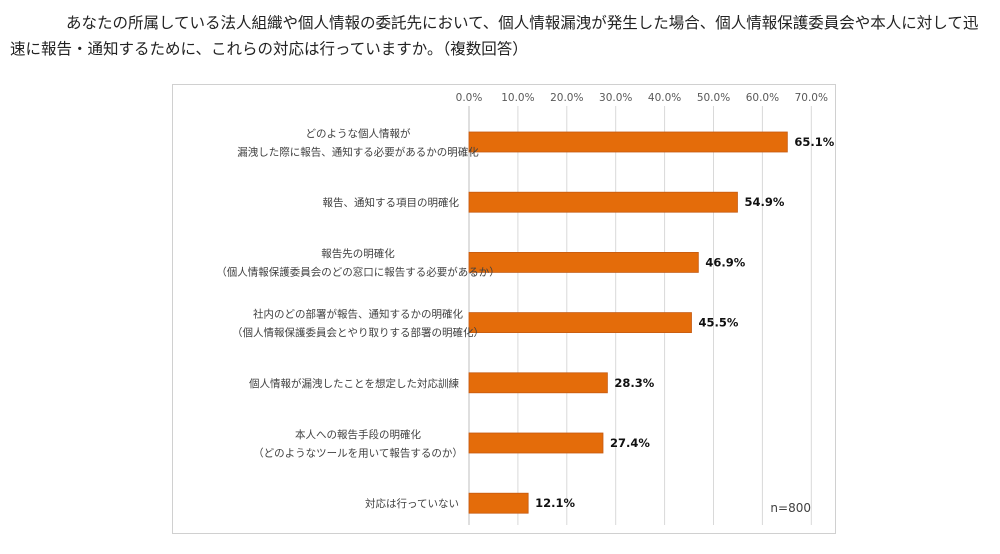  Describe the element at coordinates (814, 142) in the screenshot. I see `bar-value-label: 65.1%` at that location.